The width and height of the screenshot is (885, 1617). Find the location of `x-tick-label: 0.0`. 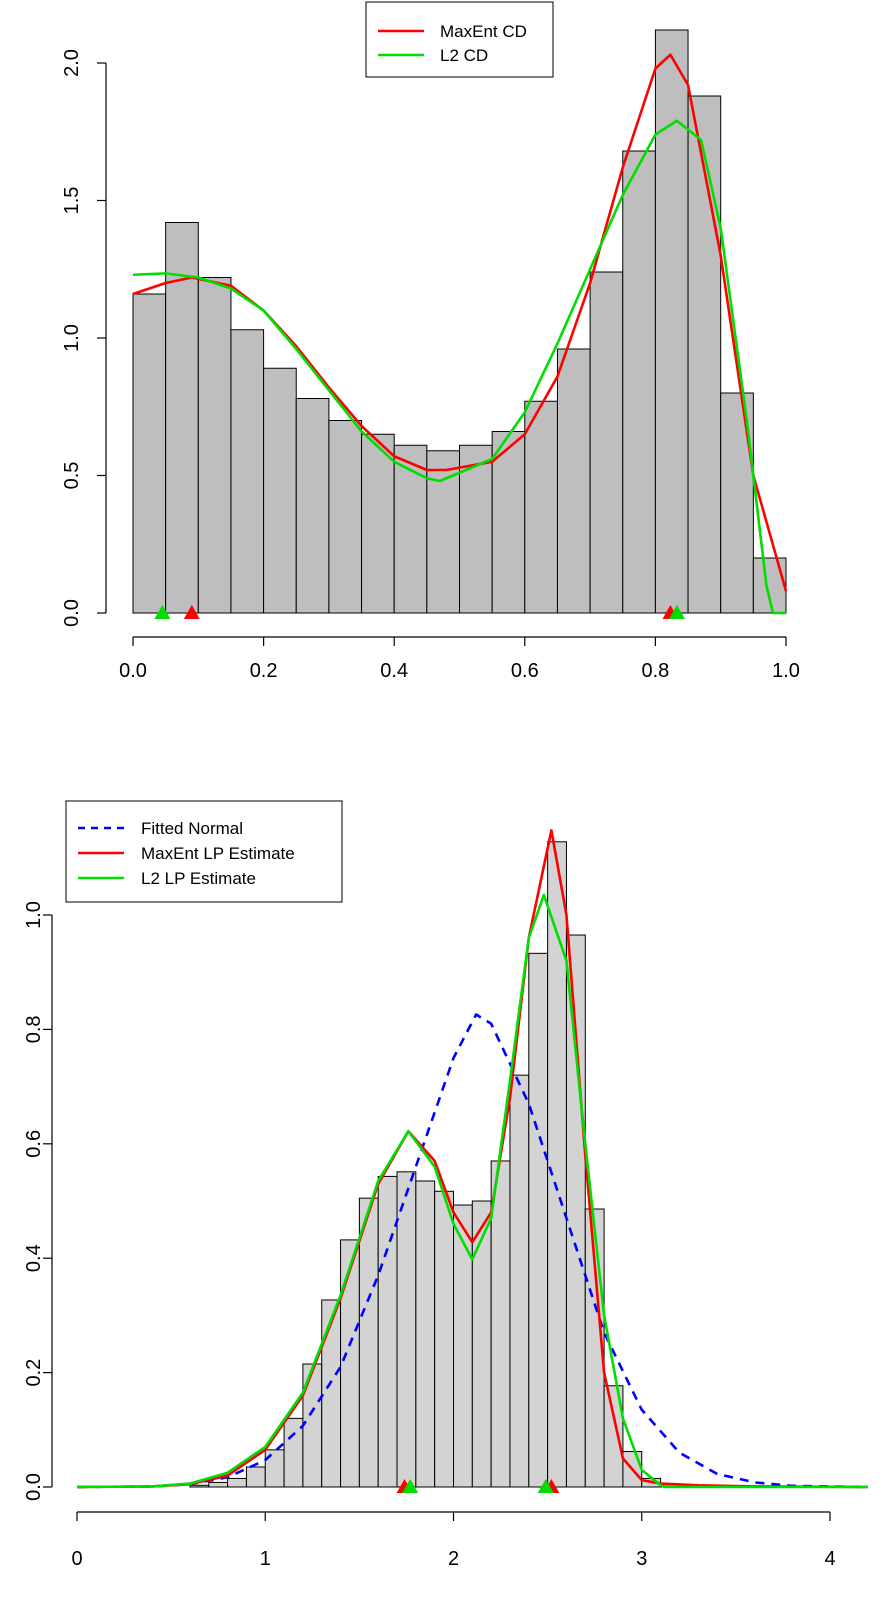

x-tick-label: 0.0 is located at coordinates (133, 671).